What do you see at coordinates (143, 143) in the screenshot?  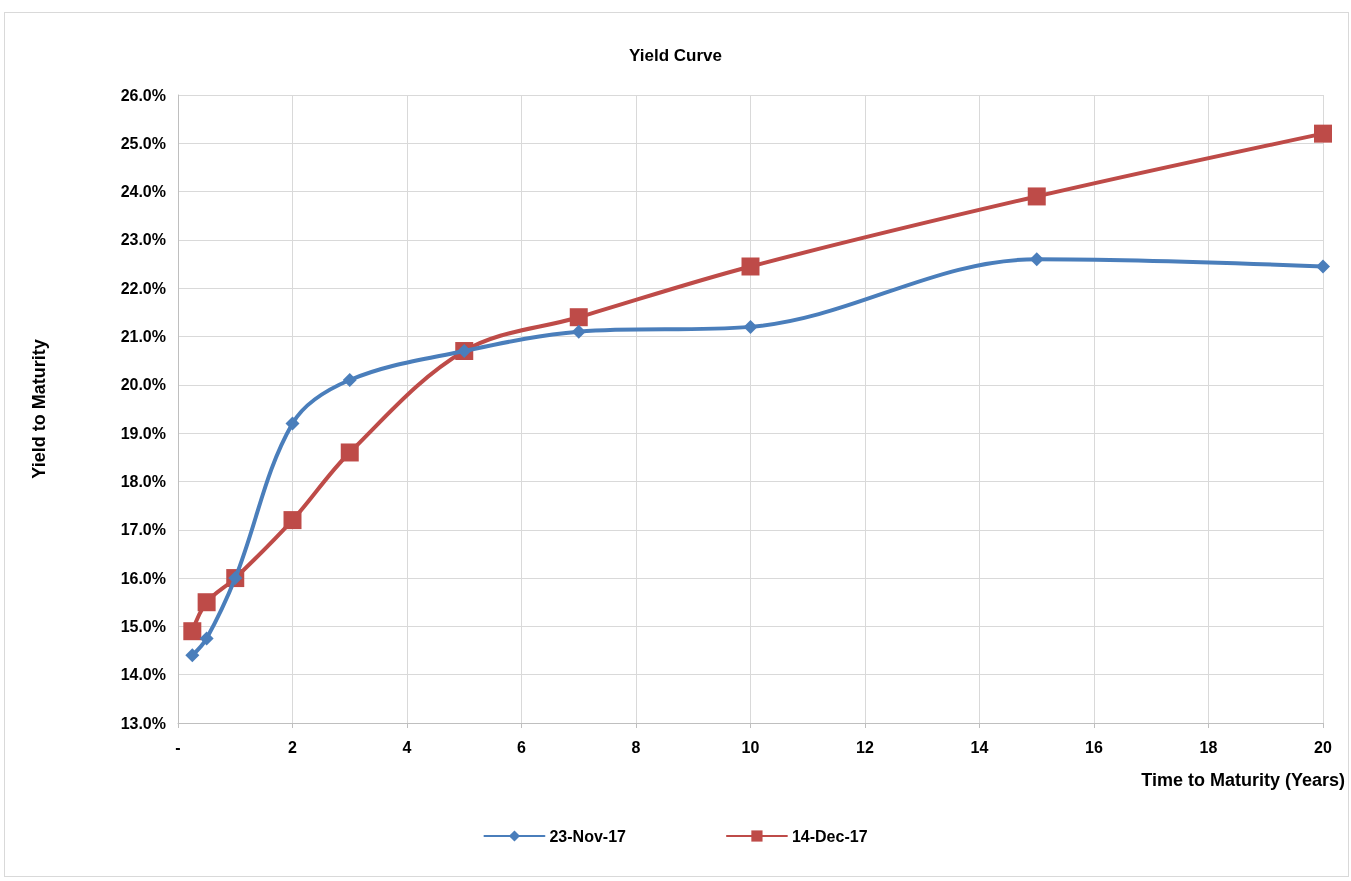 I see `y-tick-label: 25.0%` at bounding box center [143, 143].